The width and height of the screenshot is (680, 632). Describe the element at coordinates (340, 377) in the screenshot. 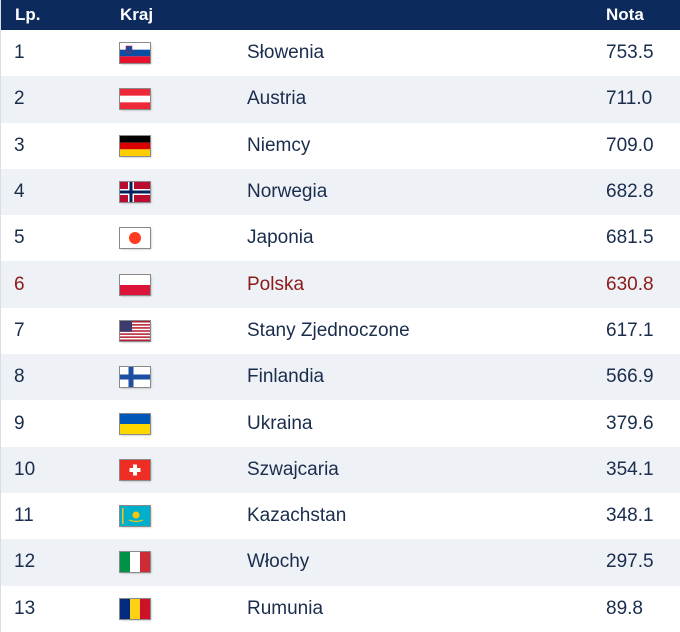

I see `table-row: 8 Finlandia 566.9` at that location.